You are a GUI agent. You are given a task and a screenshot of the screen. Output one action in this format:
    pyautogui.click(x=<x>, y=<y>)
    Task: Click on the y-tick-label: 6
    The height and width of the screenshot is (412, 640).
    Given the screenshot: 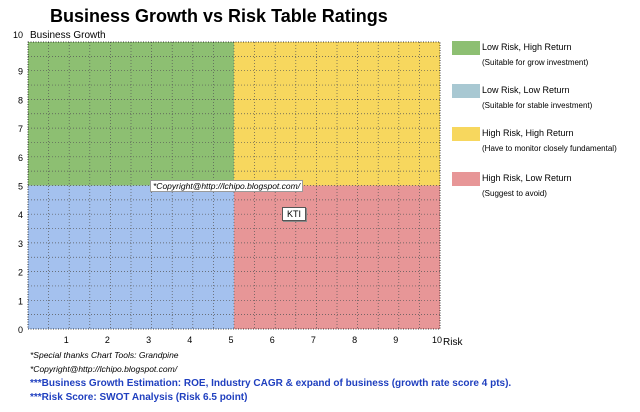 What is the action you would take?
    pyautogui.click(x=20, y=158)
    